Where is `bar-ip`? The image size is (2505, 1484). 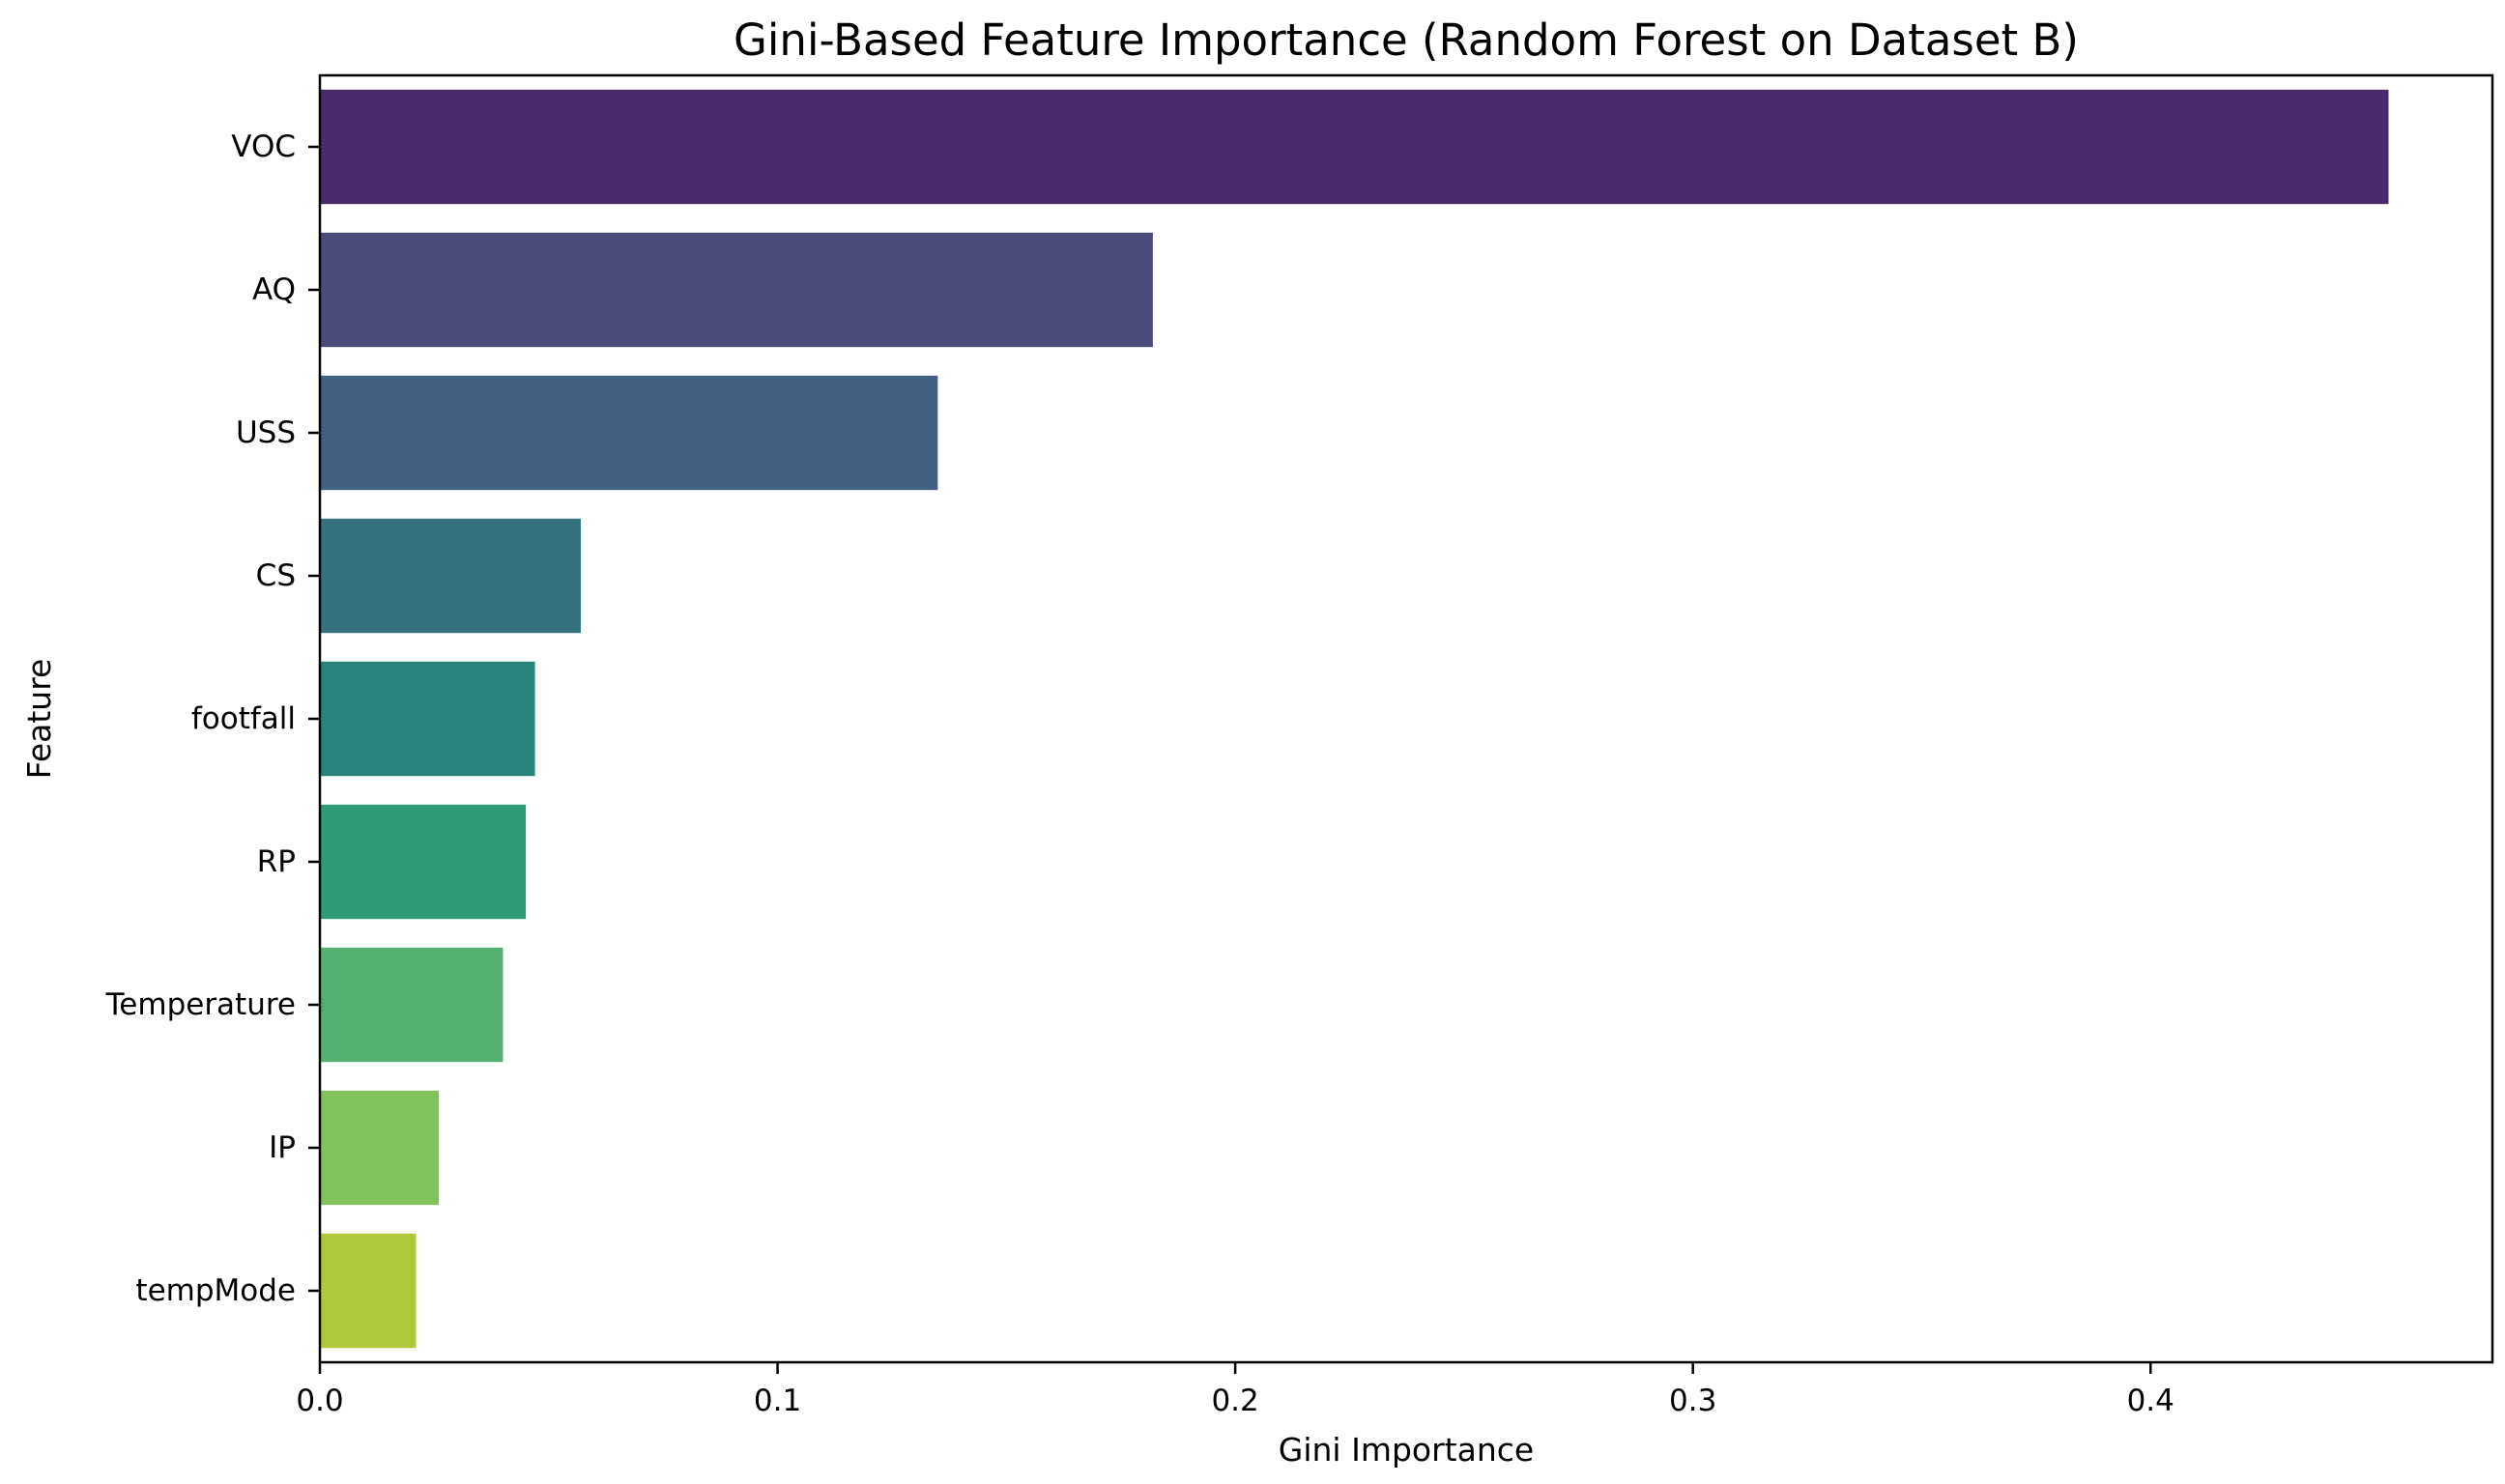 bar-ip is located at coordinates (380, 1148).